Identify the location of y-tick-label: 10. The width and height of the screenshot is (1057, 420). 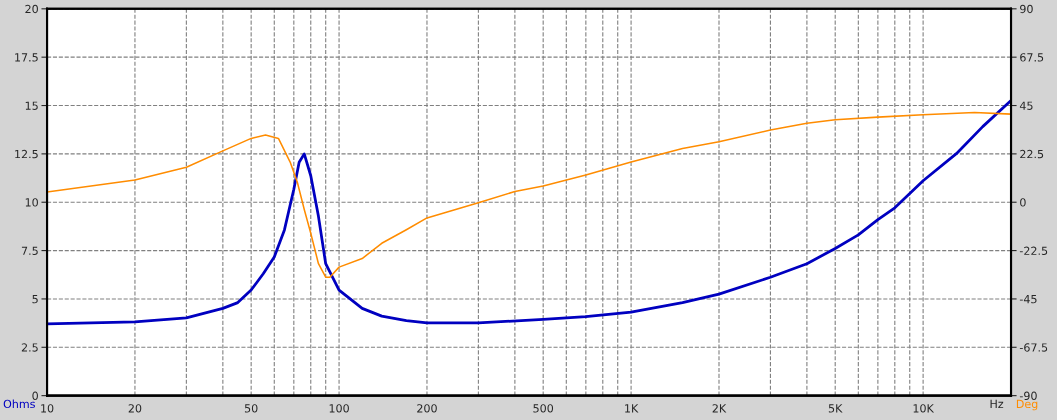
(31, 202).